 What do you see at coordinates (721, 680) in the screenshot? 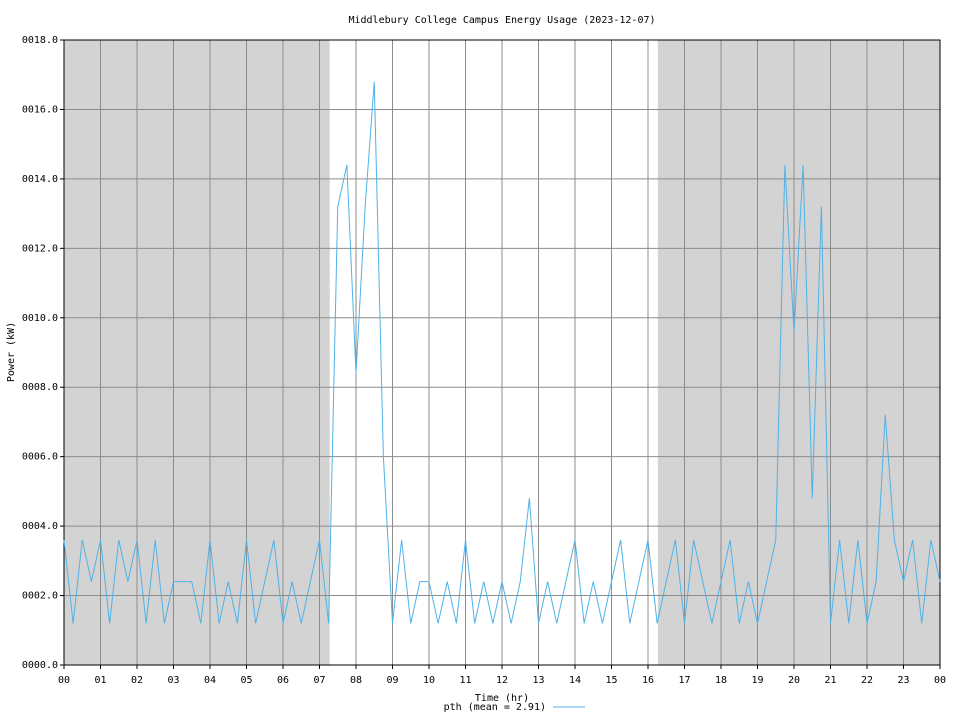
I see `x-tick-label: 18` at bounding box center [721, 680].